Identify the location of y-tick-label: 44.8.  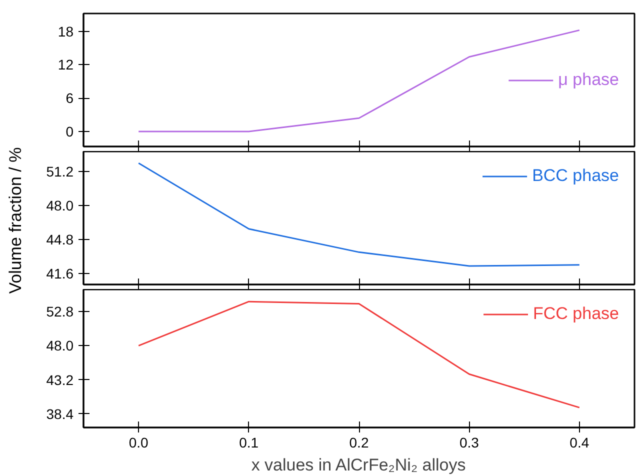
(60, 239).